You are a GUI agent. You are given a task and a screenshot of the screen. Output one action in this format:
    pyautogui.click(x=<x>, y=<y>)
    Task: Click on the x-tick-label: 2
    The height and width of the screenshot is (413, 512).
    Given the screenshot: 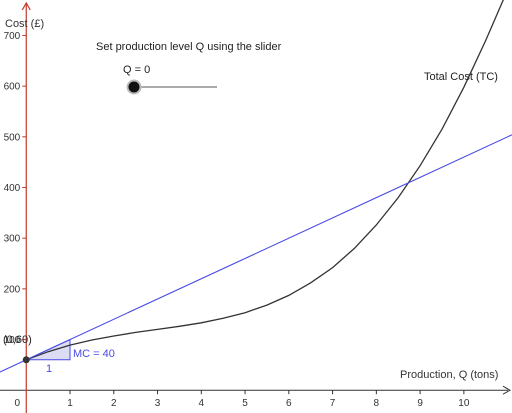 What is the action you would take?
    pyautogui.click(x=114, y=403)
    